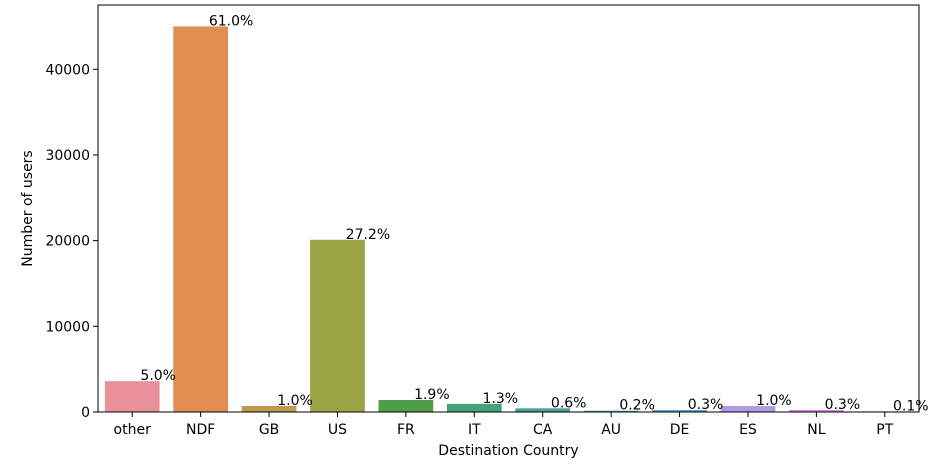 This screenshot has width=936, height=464. Describe the element at coordinates (85, 413) in the screenshot. I see `y-tick-label-0: 0` at that location.